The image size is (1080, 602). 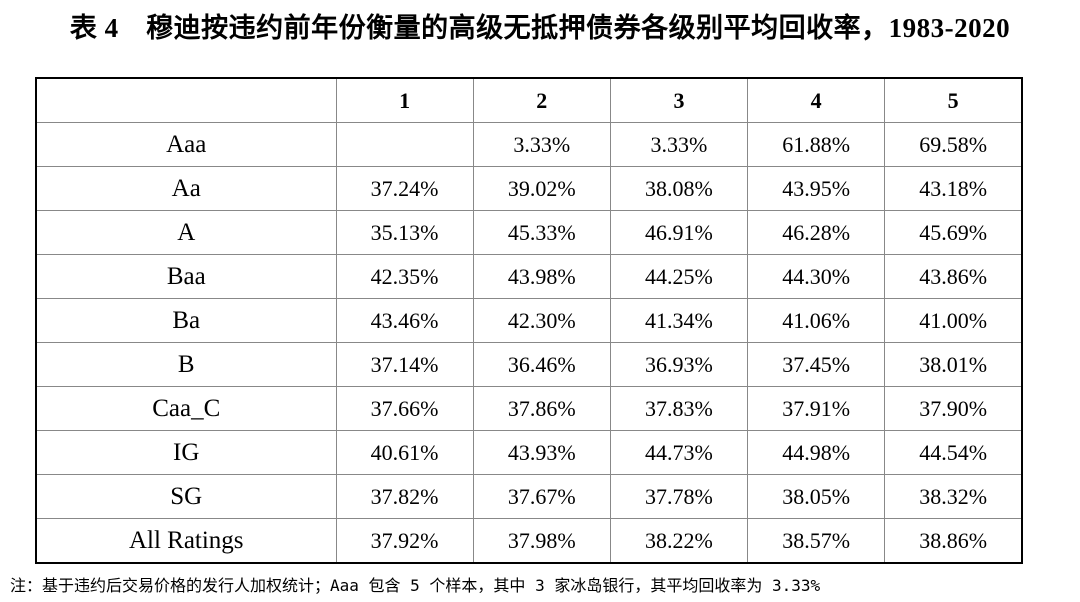 I want to click on row-label: Baa, so click(x=186, y=276).